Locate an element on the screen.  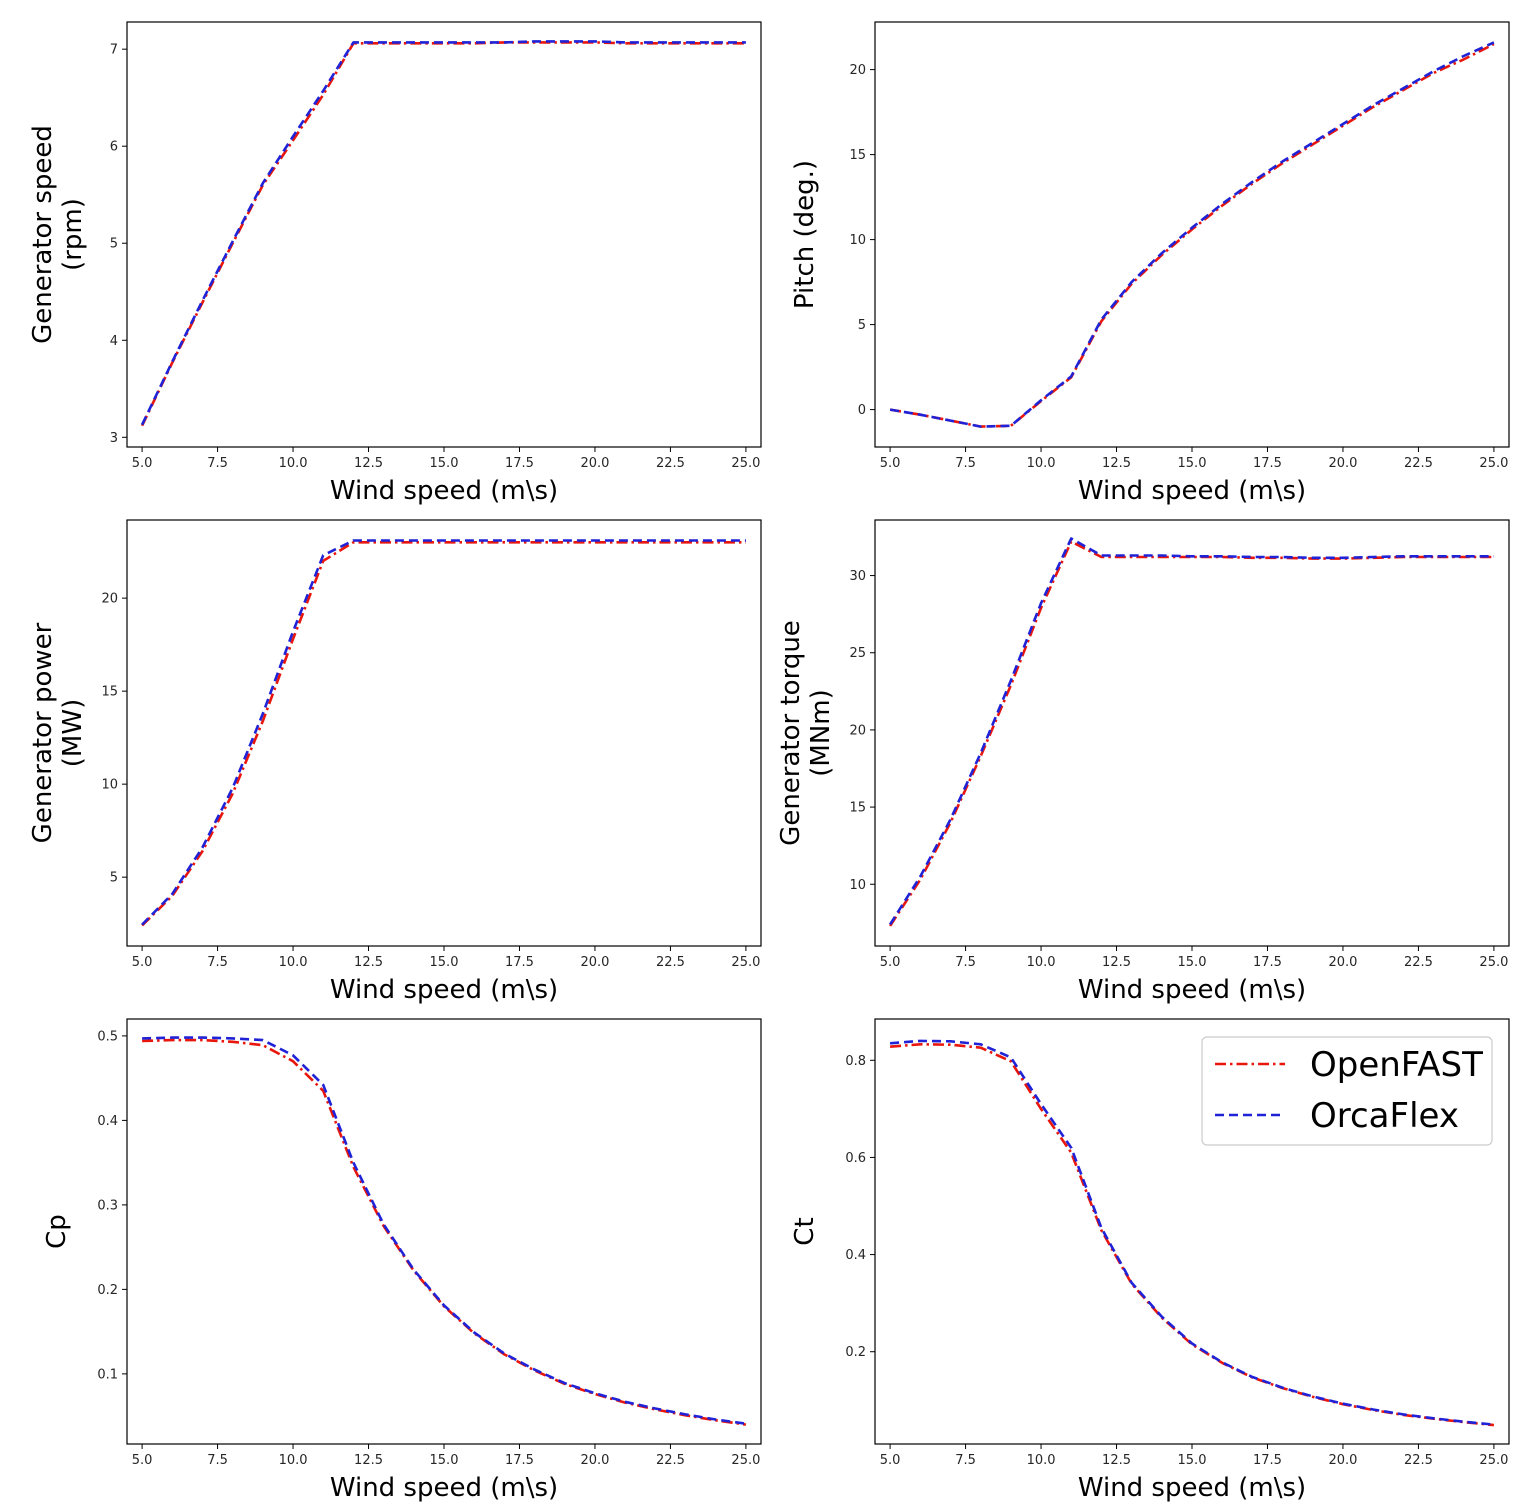
y-tick-label: 20 is located at coordinates (857, 730).